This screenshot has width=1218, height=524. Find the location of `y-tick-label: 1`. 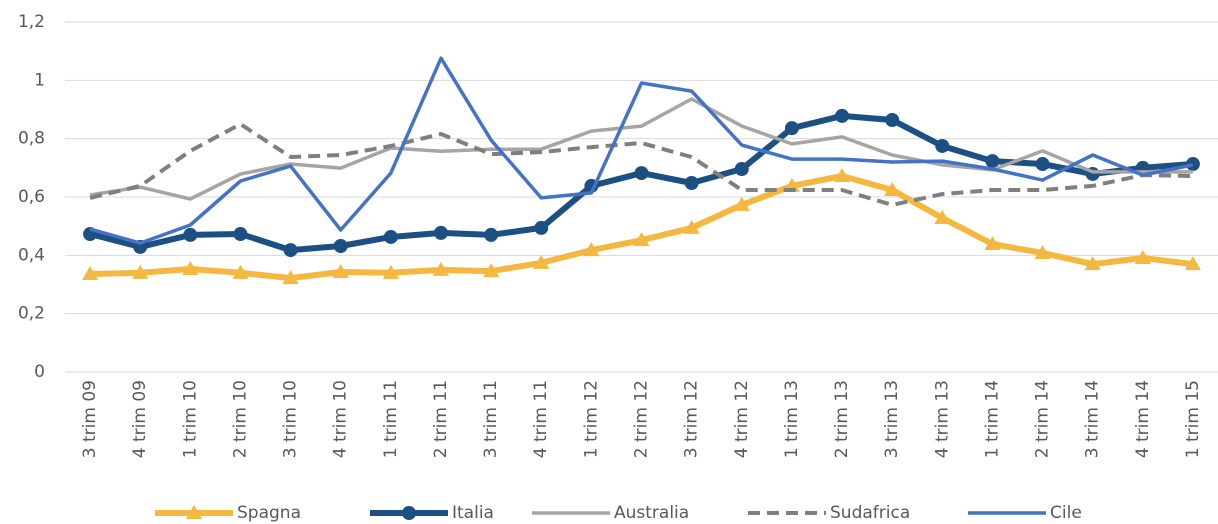

y-tick-label: 1 is located at coordinates (39, 80).